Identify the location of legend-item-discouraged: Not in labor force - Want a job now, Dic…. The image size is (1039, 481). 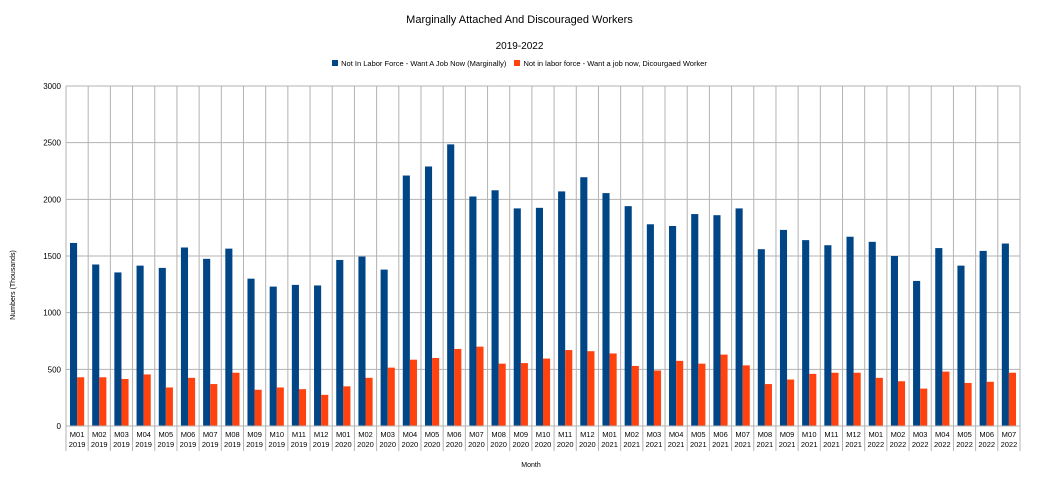
(610, 63).